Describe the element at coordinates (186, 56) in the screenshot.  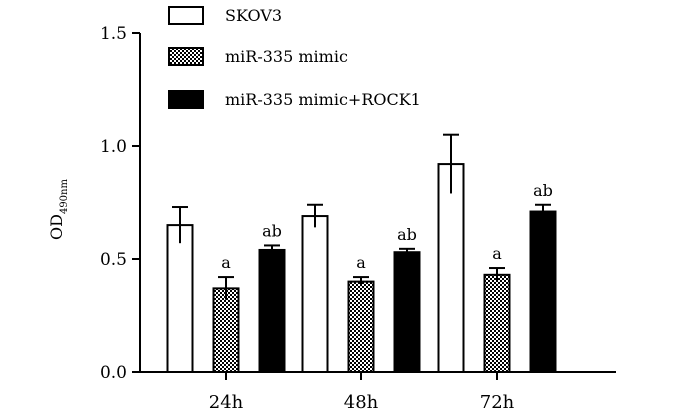
I see `legend-swatch-checkered` at that location.